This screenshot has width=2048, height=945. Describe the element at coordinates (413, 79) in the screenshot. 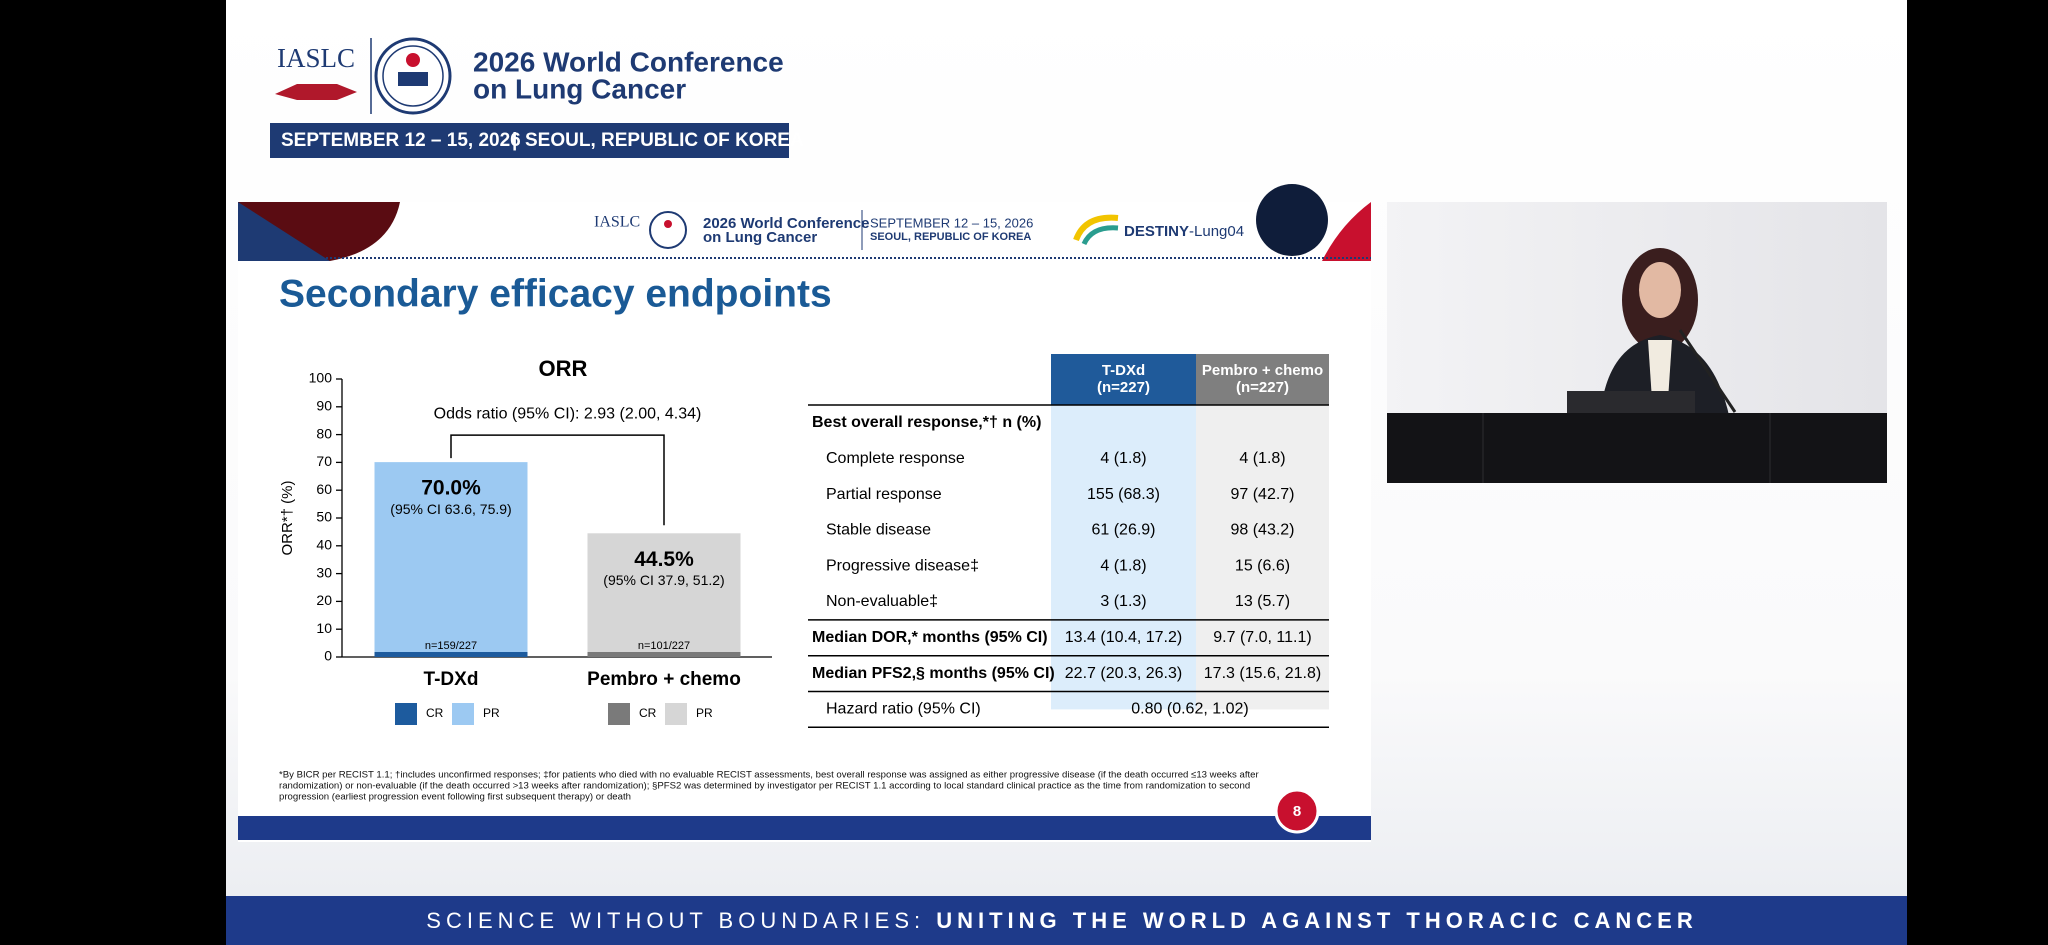

I see `seal-building` at that location.